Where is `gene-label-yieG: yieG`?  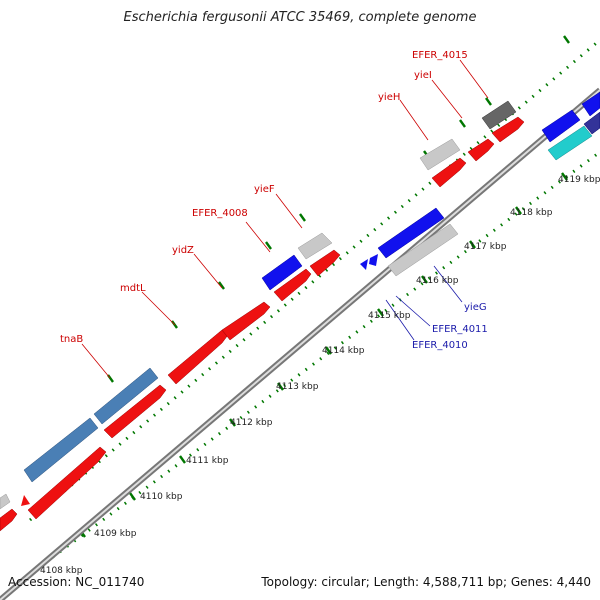 gene-label-yieG: yieG is located at coordinates (475, 307).